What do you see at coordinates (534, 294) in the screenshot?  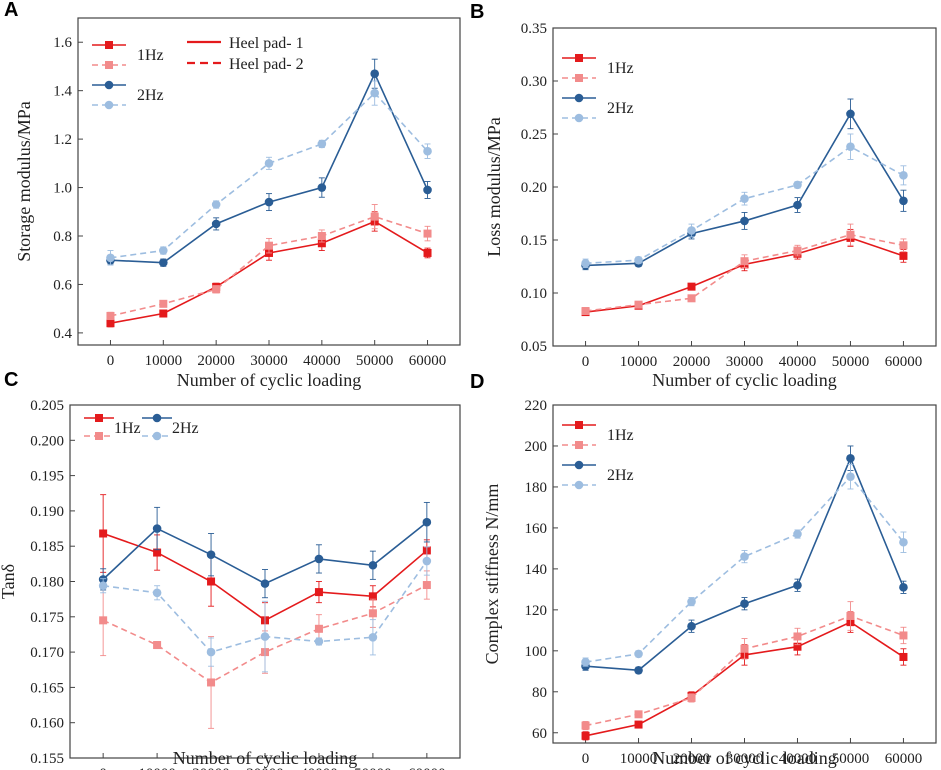 I see `y-tick-label: 0.10` at bounding box center [534, 294].